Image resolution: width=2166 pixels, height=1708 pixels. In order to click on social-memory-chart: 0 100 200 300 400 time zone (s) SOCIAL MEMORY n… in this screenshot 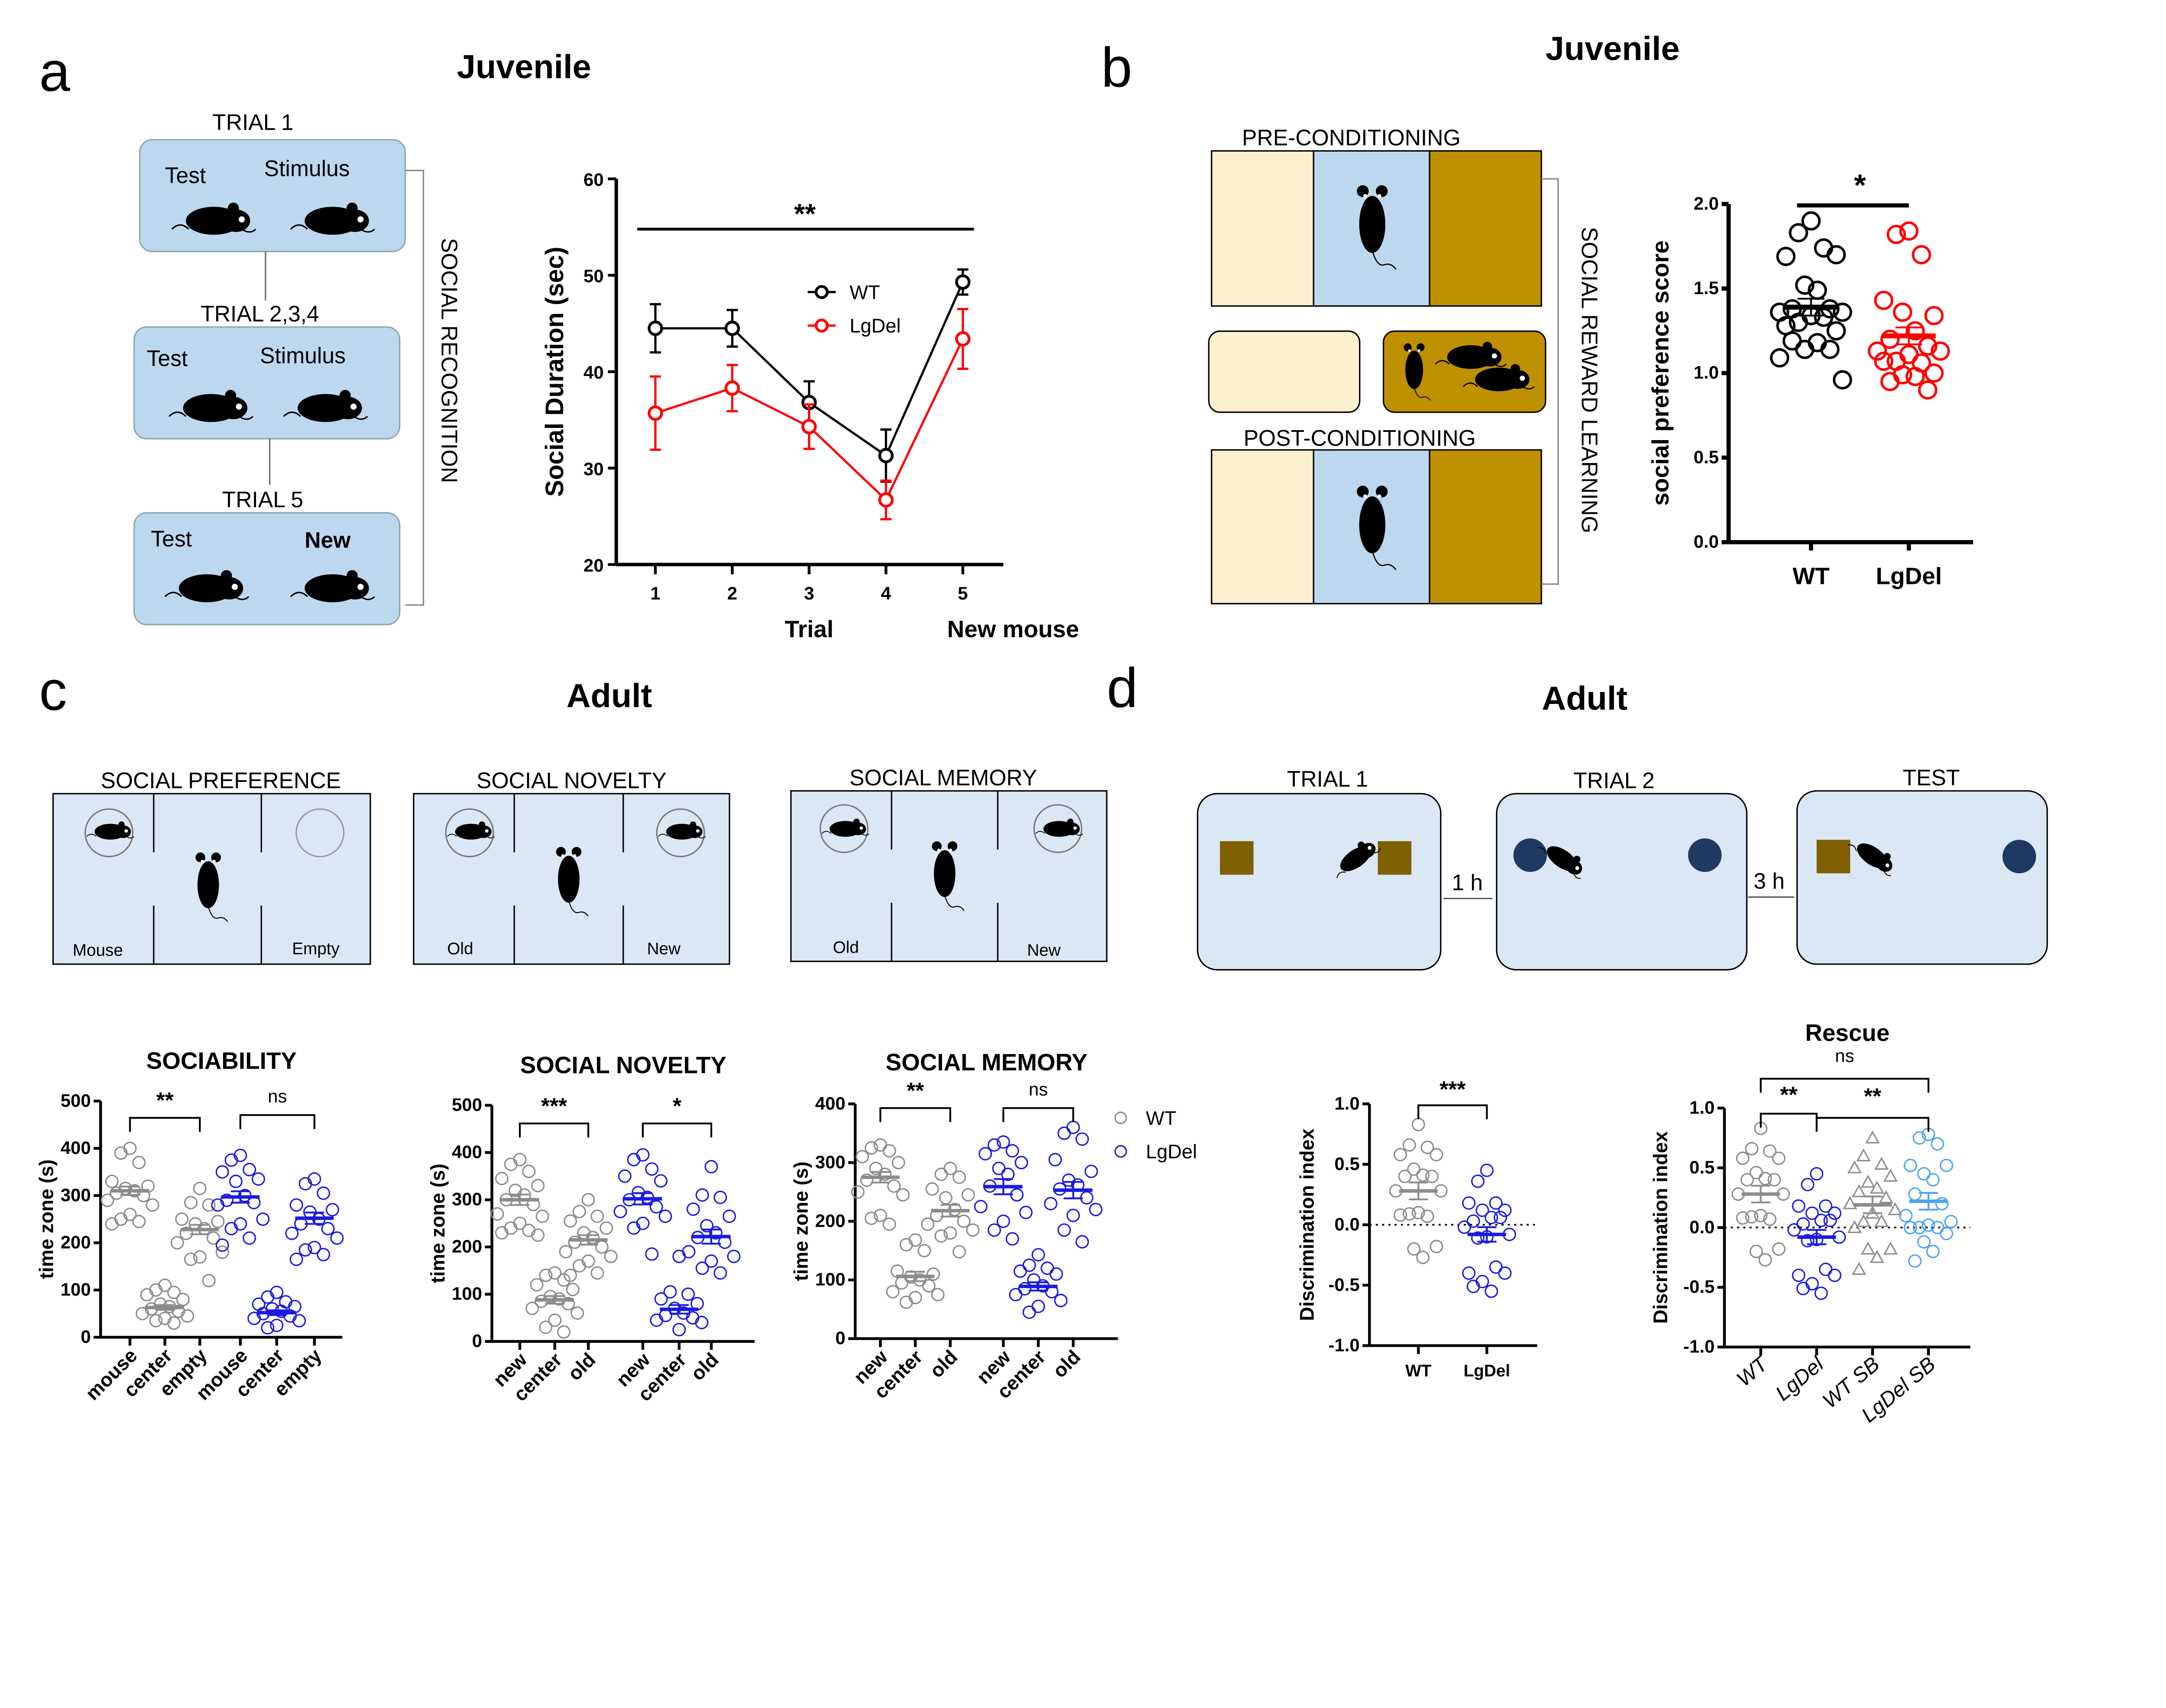, I will do `click(993, 1226)`.